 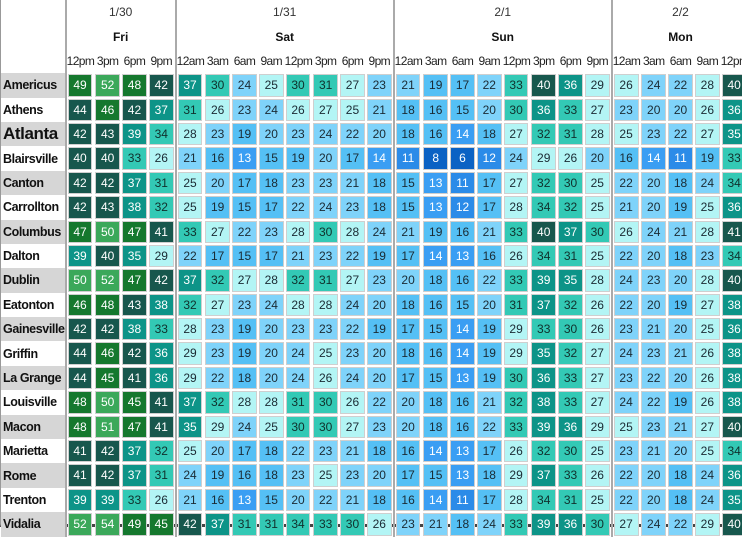 What do you see at coordinates (379, 353) in the screenshot?
I see `heatmap-cell-wrapper: 20` at bounding box center [379, 353].